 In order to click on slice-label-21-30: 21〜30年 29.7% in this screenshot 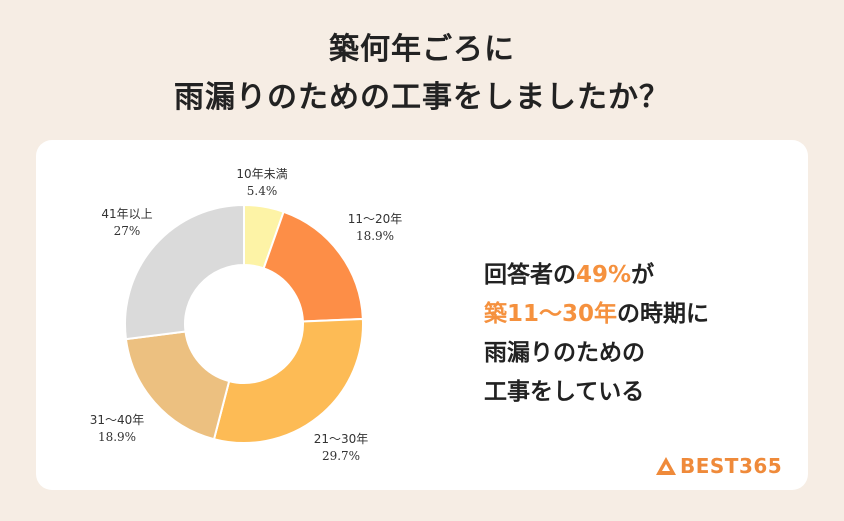, I will do `click(341, 448)`.